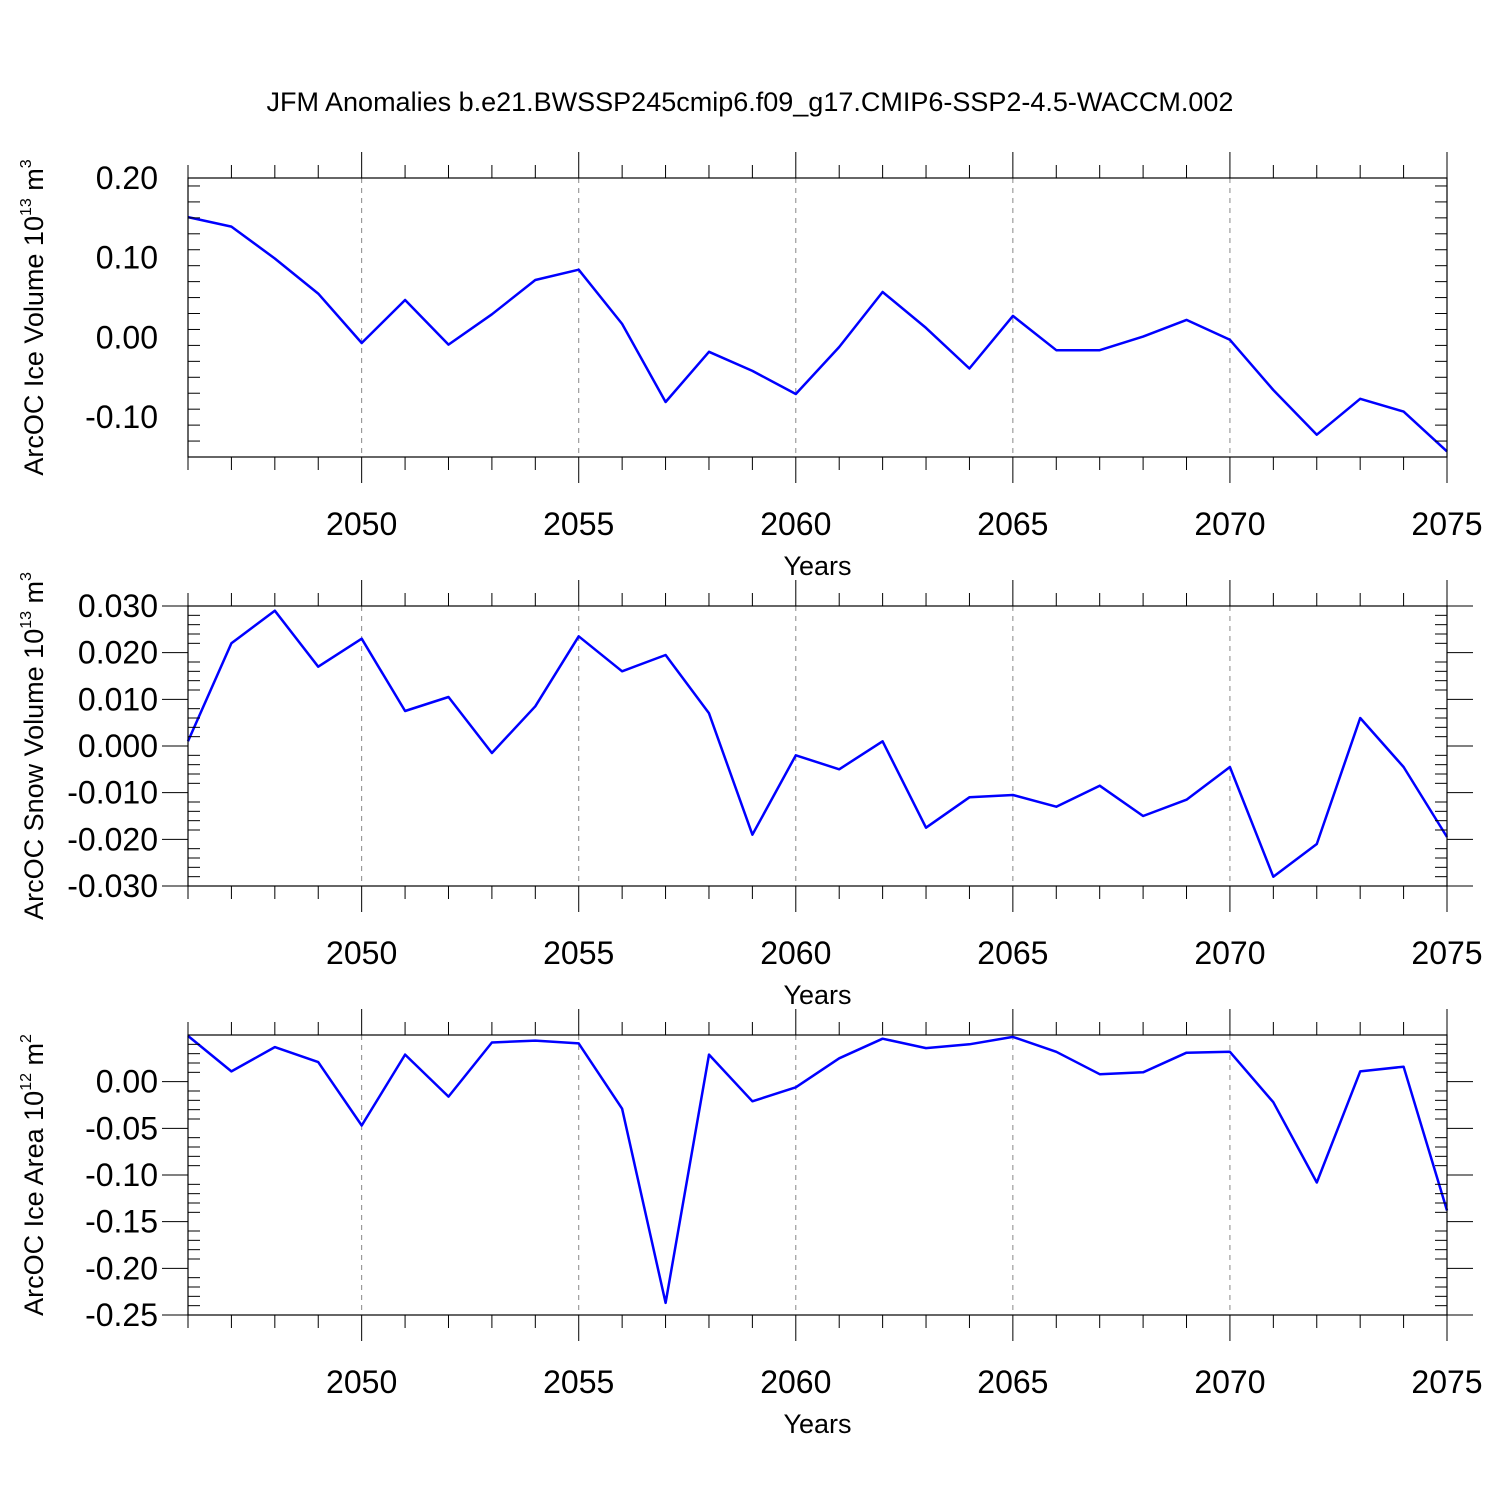 The image size is (1500, 1500). I want to click on y-tick-label: 0.010, so click(118, 699).